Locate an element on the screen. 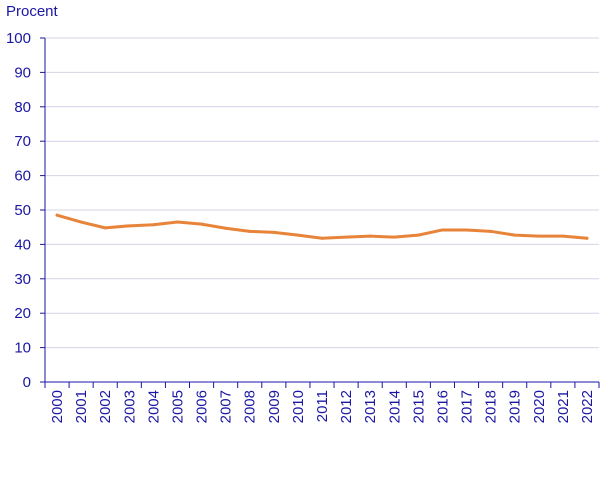 The image size is (608, 492). y-tick-label-20: 20 is located at coordinates (22, 313).